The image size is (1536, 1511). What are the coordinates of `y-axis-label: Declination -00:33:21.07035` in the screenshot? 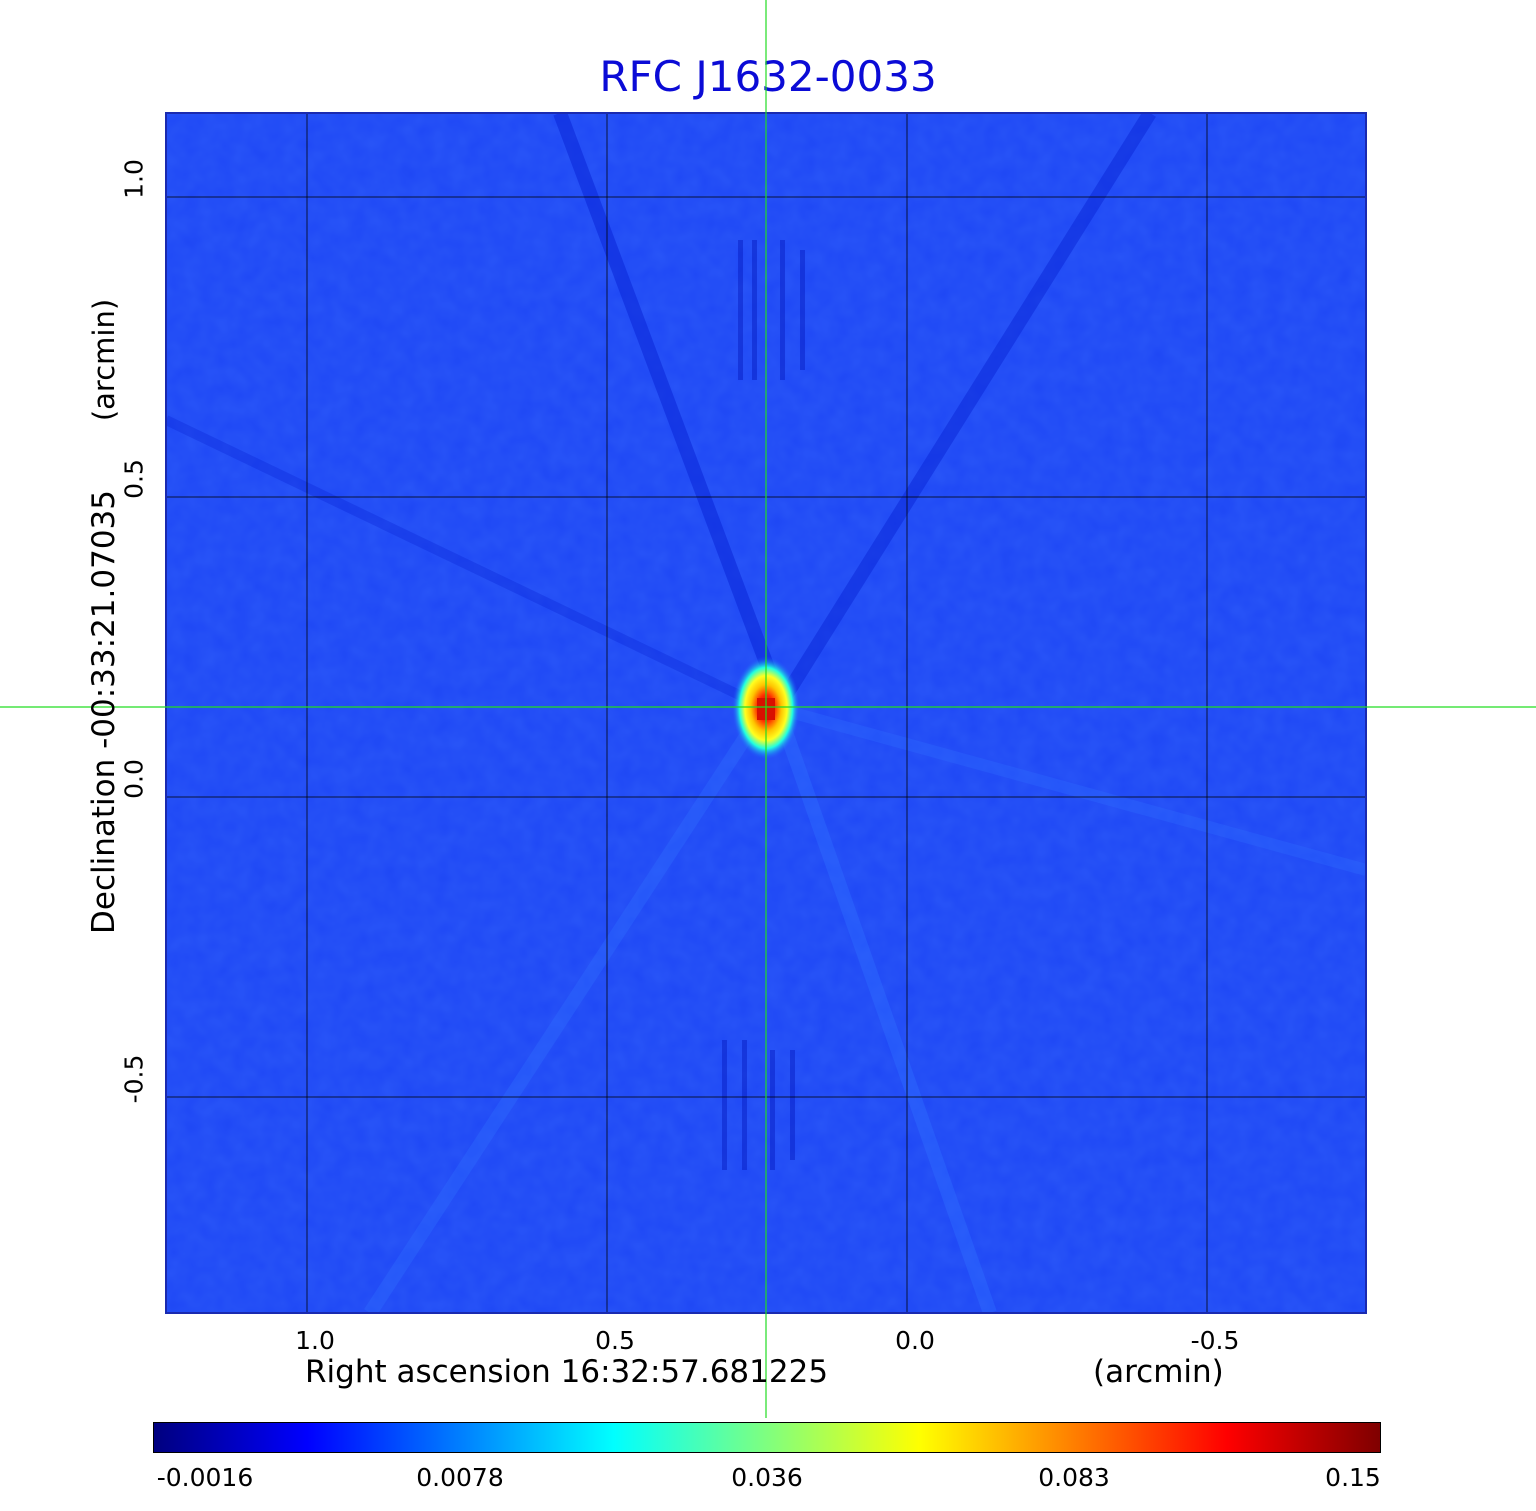 It's located at (104, 712).